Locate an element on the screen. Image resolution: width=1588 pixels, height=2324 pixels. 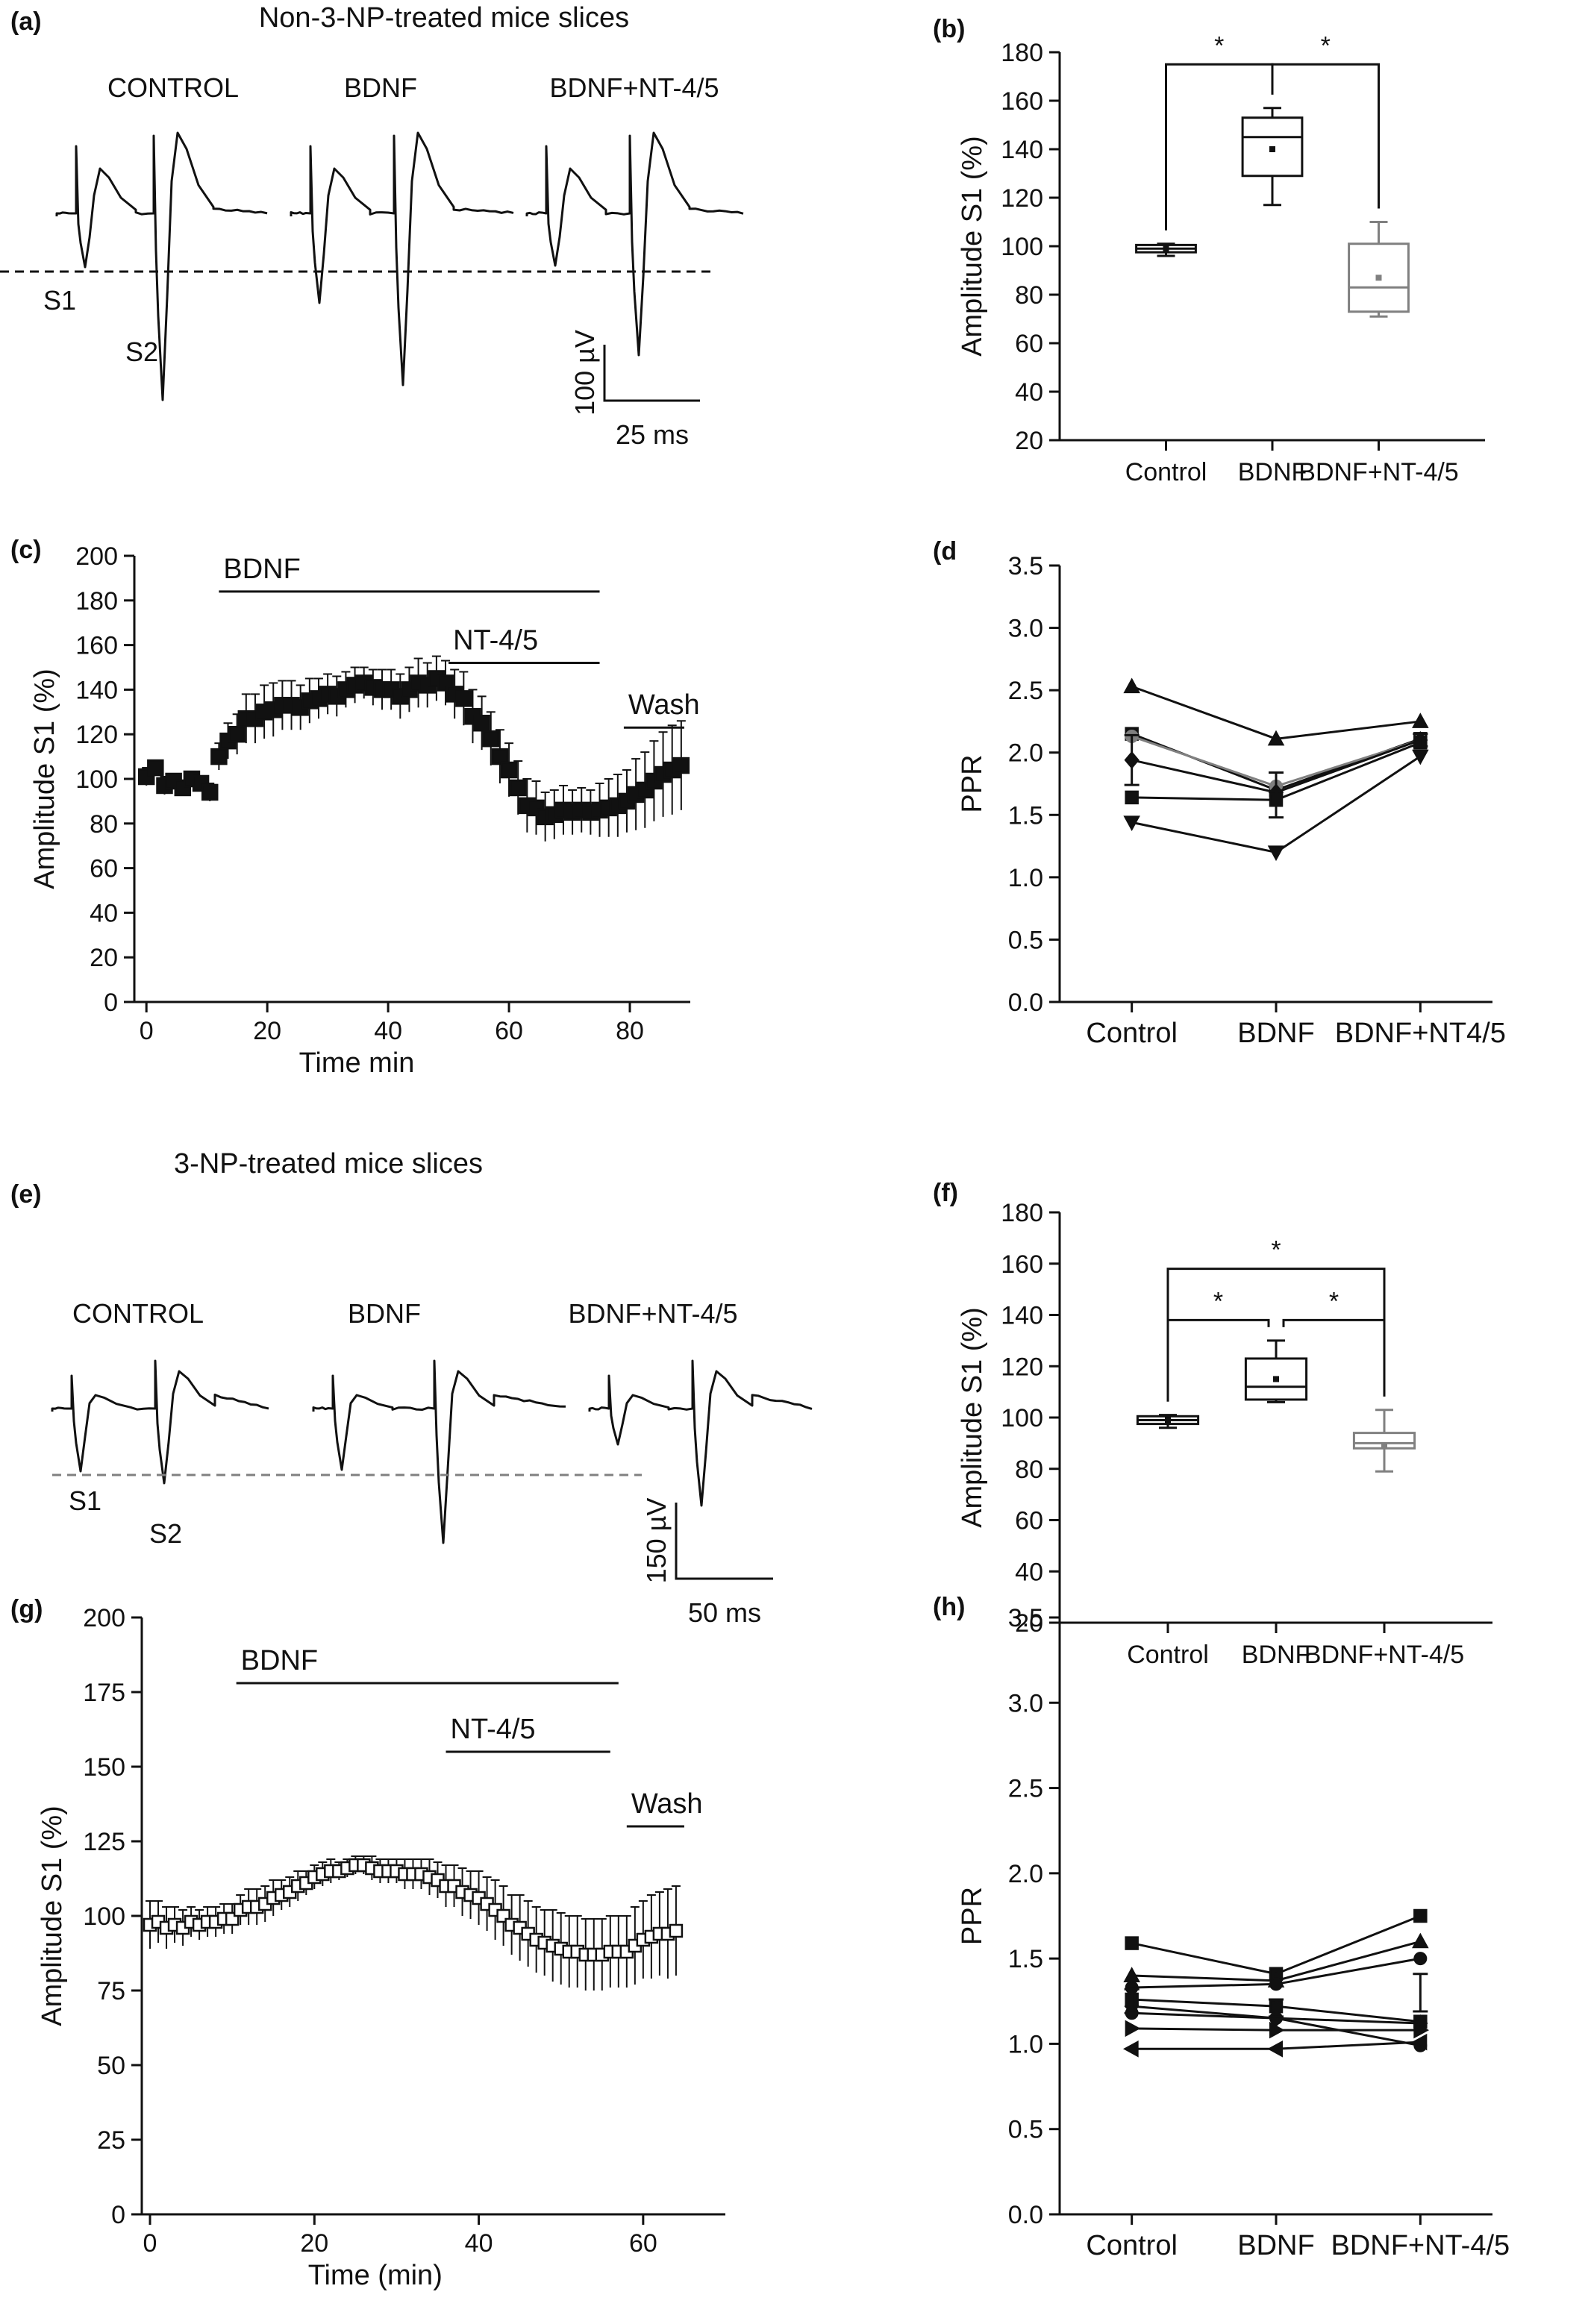
y-tick-label: 1.5 is located at coordinates (1025, 815).